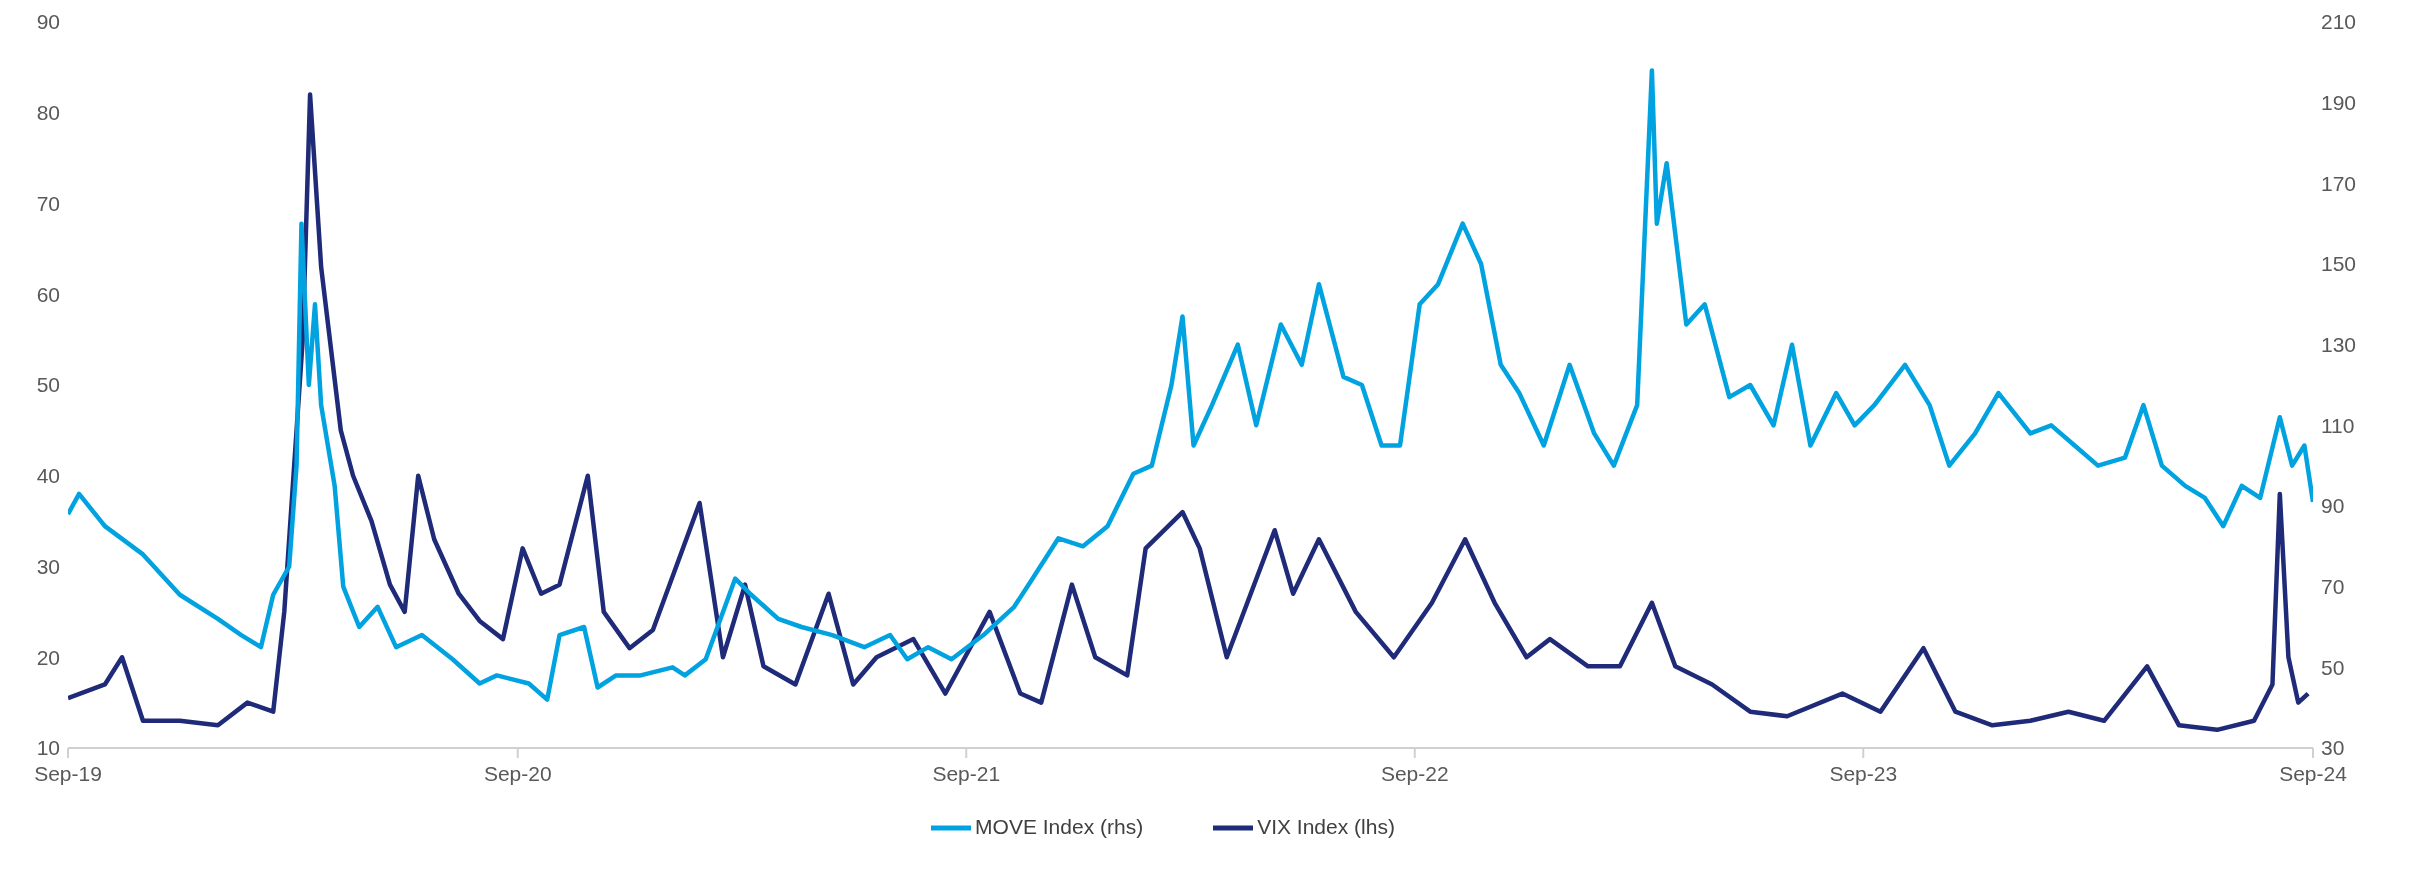  Describe the element at coordinates (2339, 345) in the screenshot. I see `y2-tick-label: 130` at that location.